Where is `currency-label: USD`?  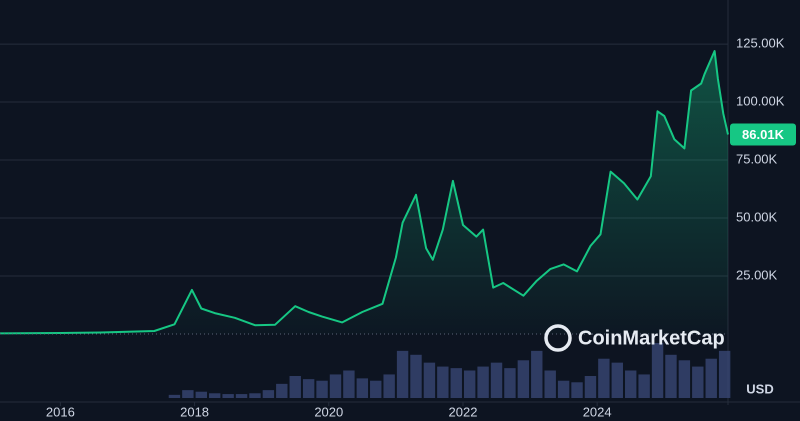
currency-label: USD is located at coordinates (759, 388).